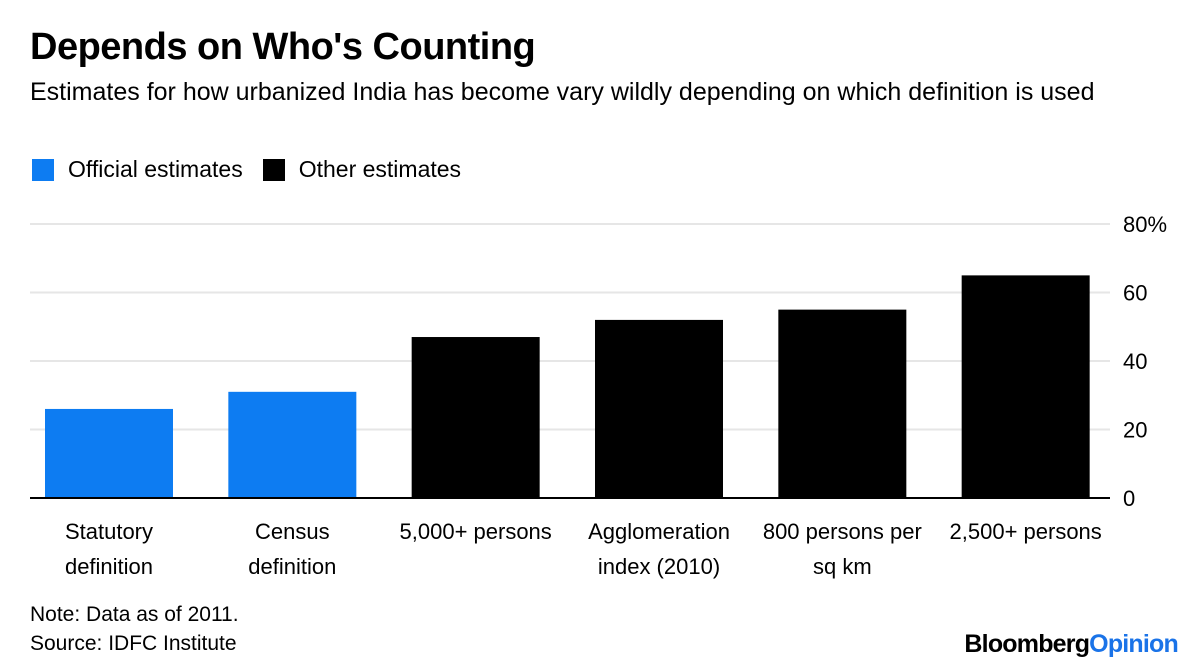  I want to click on y-tick-label: 20, so click(1135, 430).